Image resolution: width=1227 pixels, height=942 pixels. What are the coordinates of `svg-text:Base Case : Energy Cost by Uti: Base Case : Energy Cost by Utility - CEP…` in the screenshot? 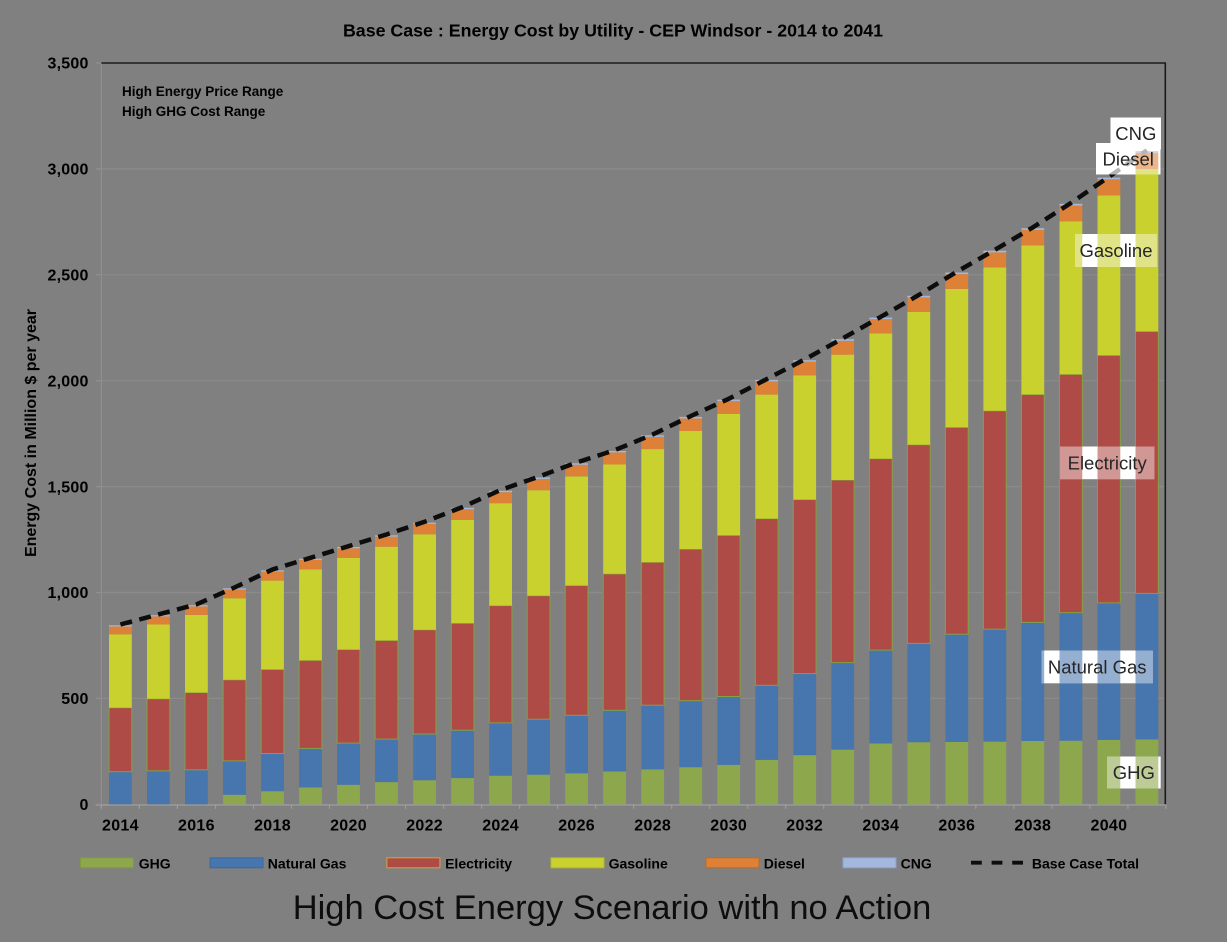 It's located at (613, 31).